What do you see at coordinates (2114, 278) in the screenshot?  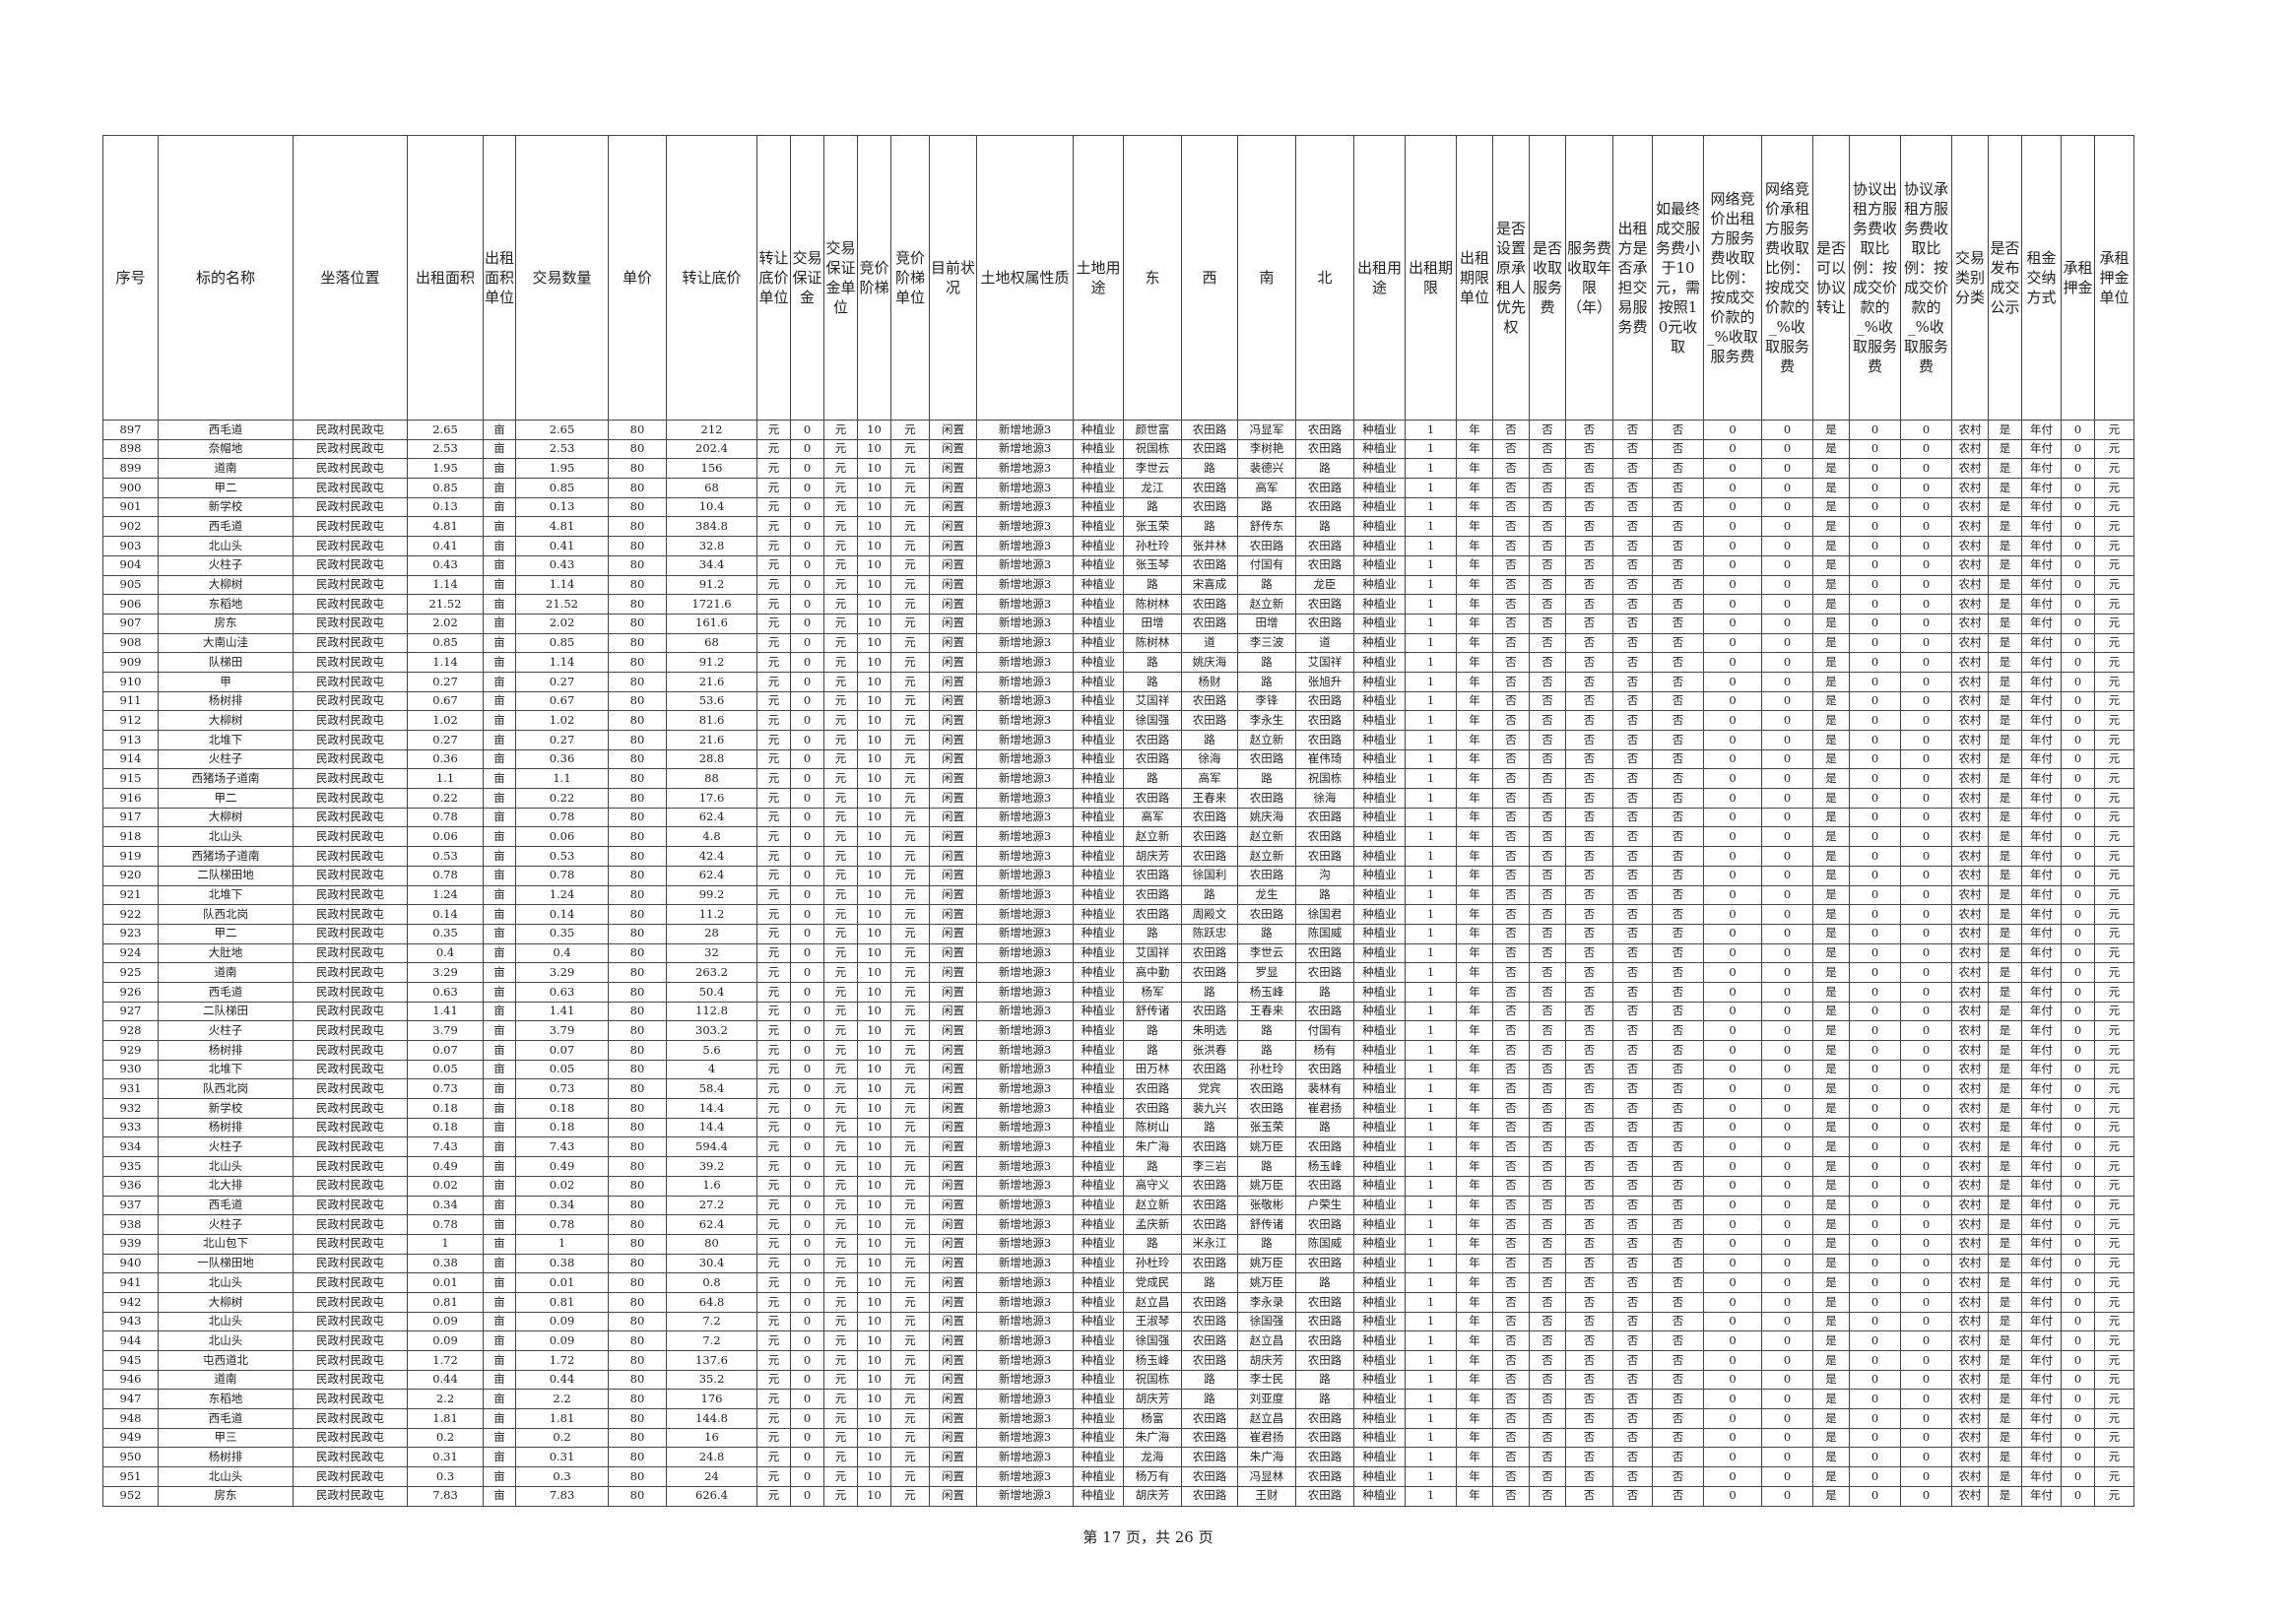 I see `column-header: 承租押金单位` at bounding box center [2114, 278].